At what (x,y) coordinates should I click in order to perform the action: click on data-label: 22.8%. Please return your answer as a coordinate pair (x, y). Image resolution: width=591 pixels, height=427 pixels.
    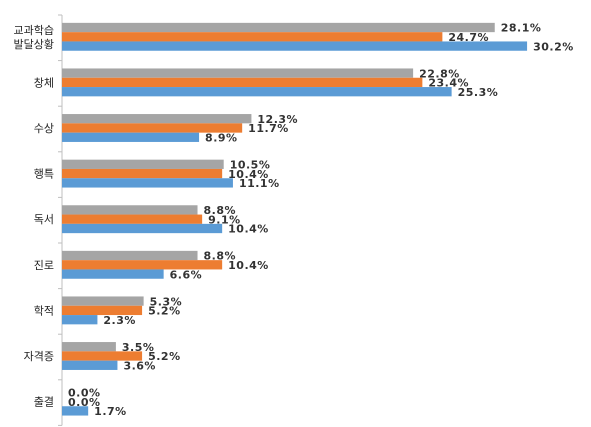
    Looking at the image, I should click on (439, 73).